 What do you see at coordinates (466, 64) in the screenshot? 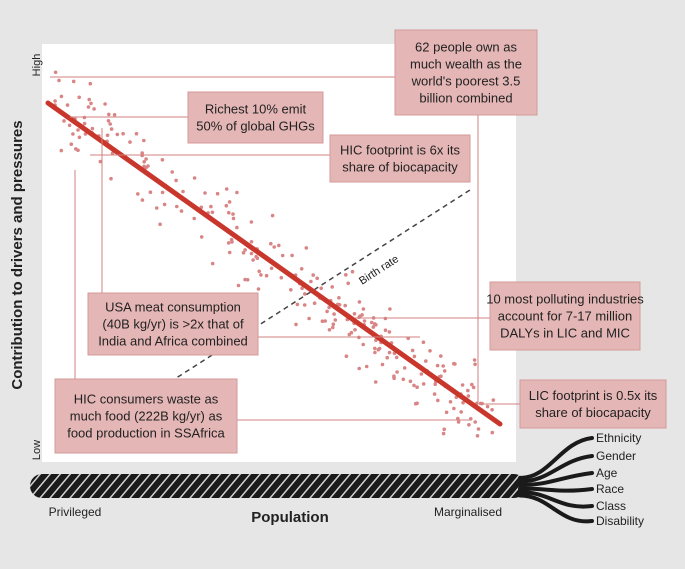
I see `callout-text: much wealth as the` at bounding box center [466, 64].